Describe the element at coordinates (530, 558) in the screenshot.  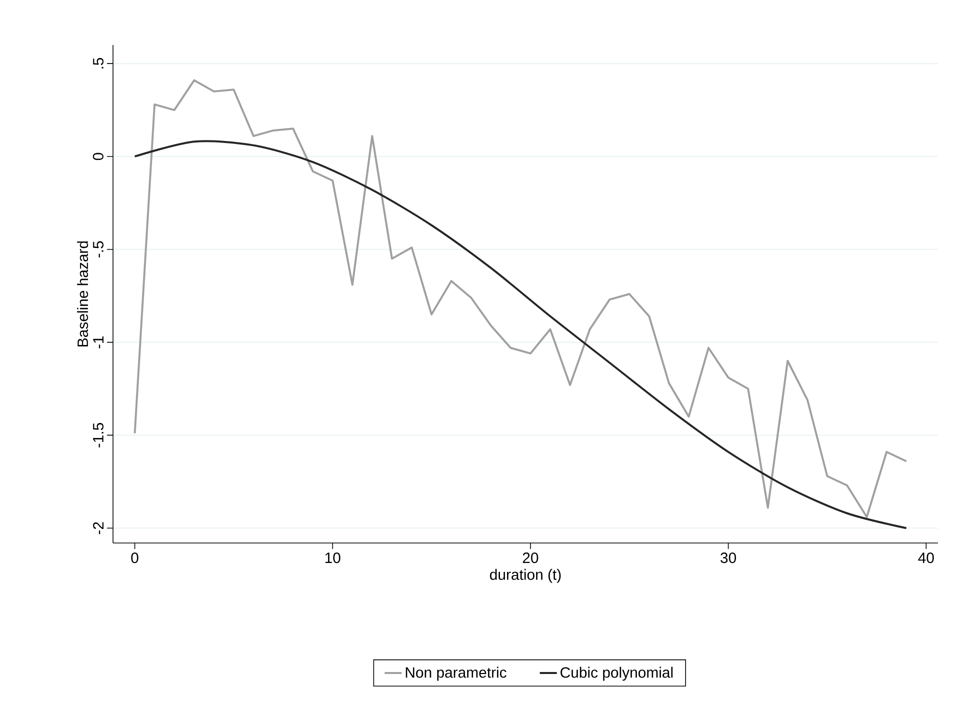
I see `x-tick-label: 20` at that location.